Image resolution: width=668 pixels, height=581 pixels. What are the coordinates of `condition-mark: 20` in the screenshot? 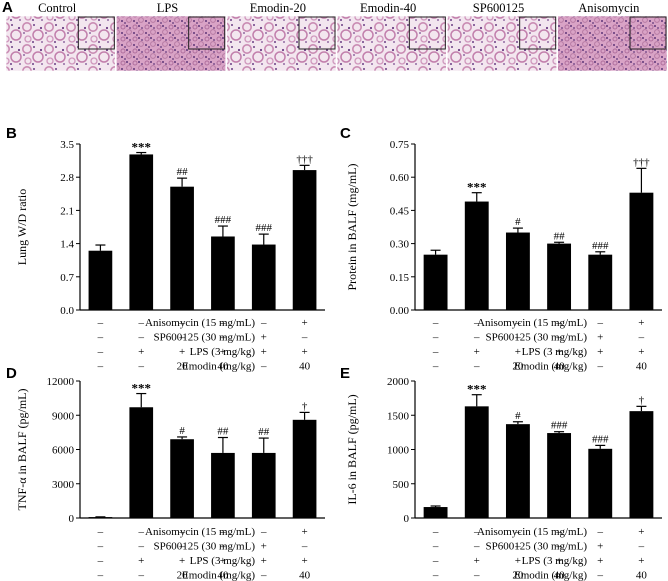 It's located at (518, 575).